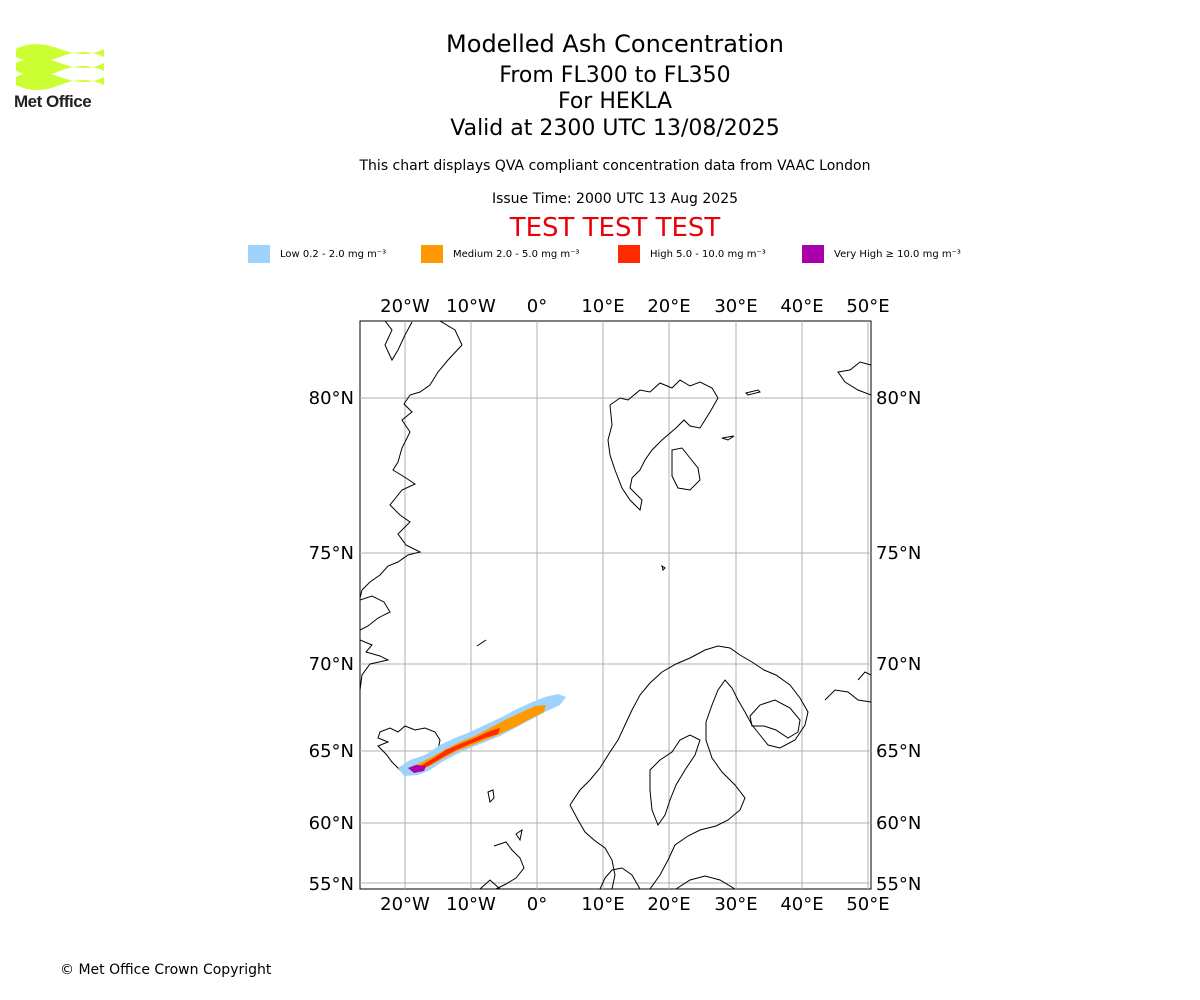 The width and height of the screenshot is (1200, 1000). I want to click on legend-swatch-high, so click(629, 254).